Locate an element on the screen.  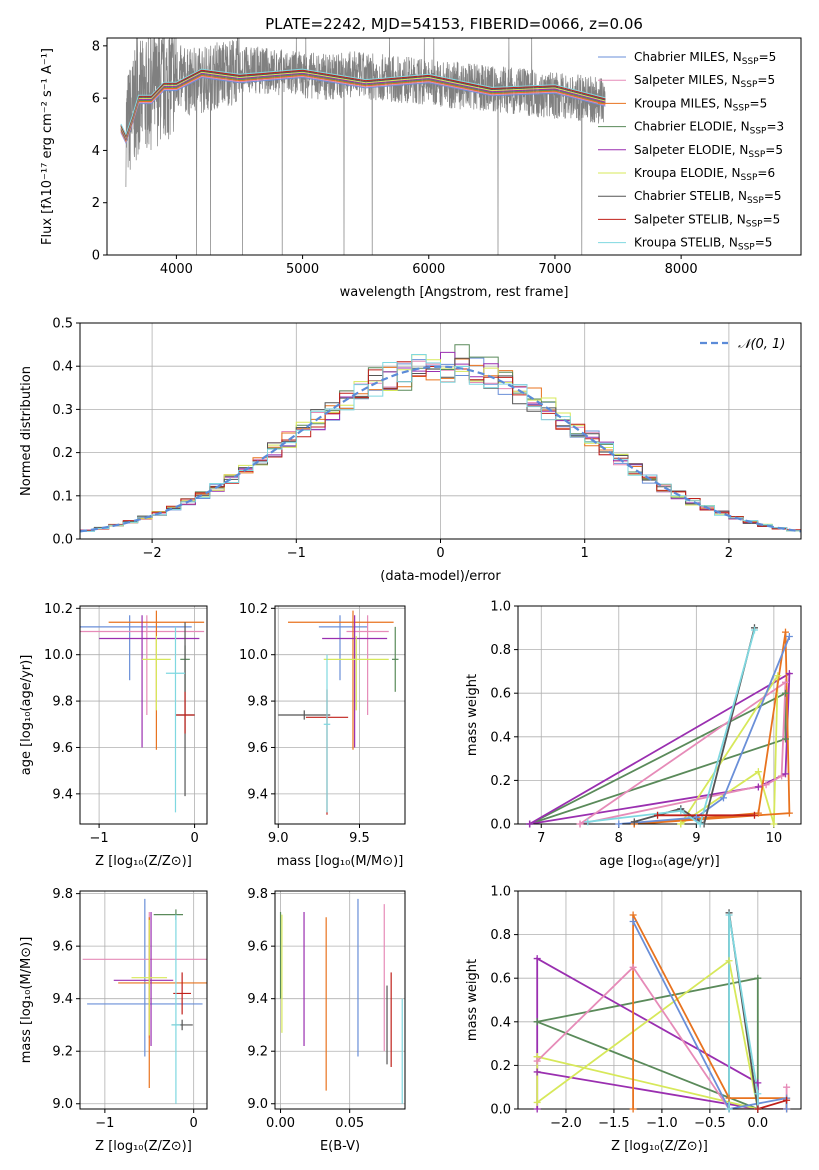
y-axis-label: Normed distribution is located at coordinates (26, 431).